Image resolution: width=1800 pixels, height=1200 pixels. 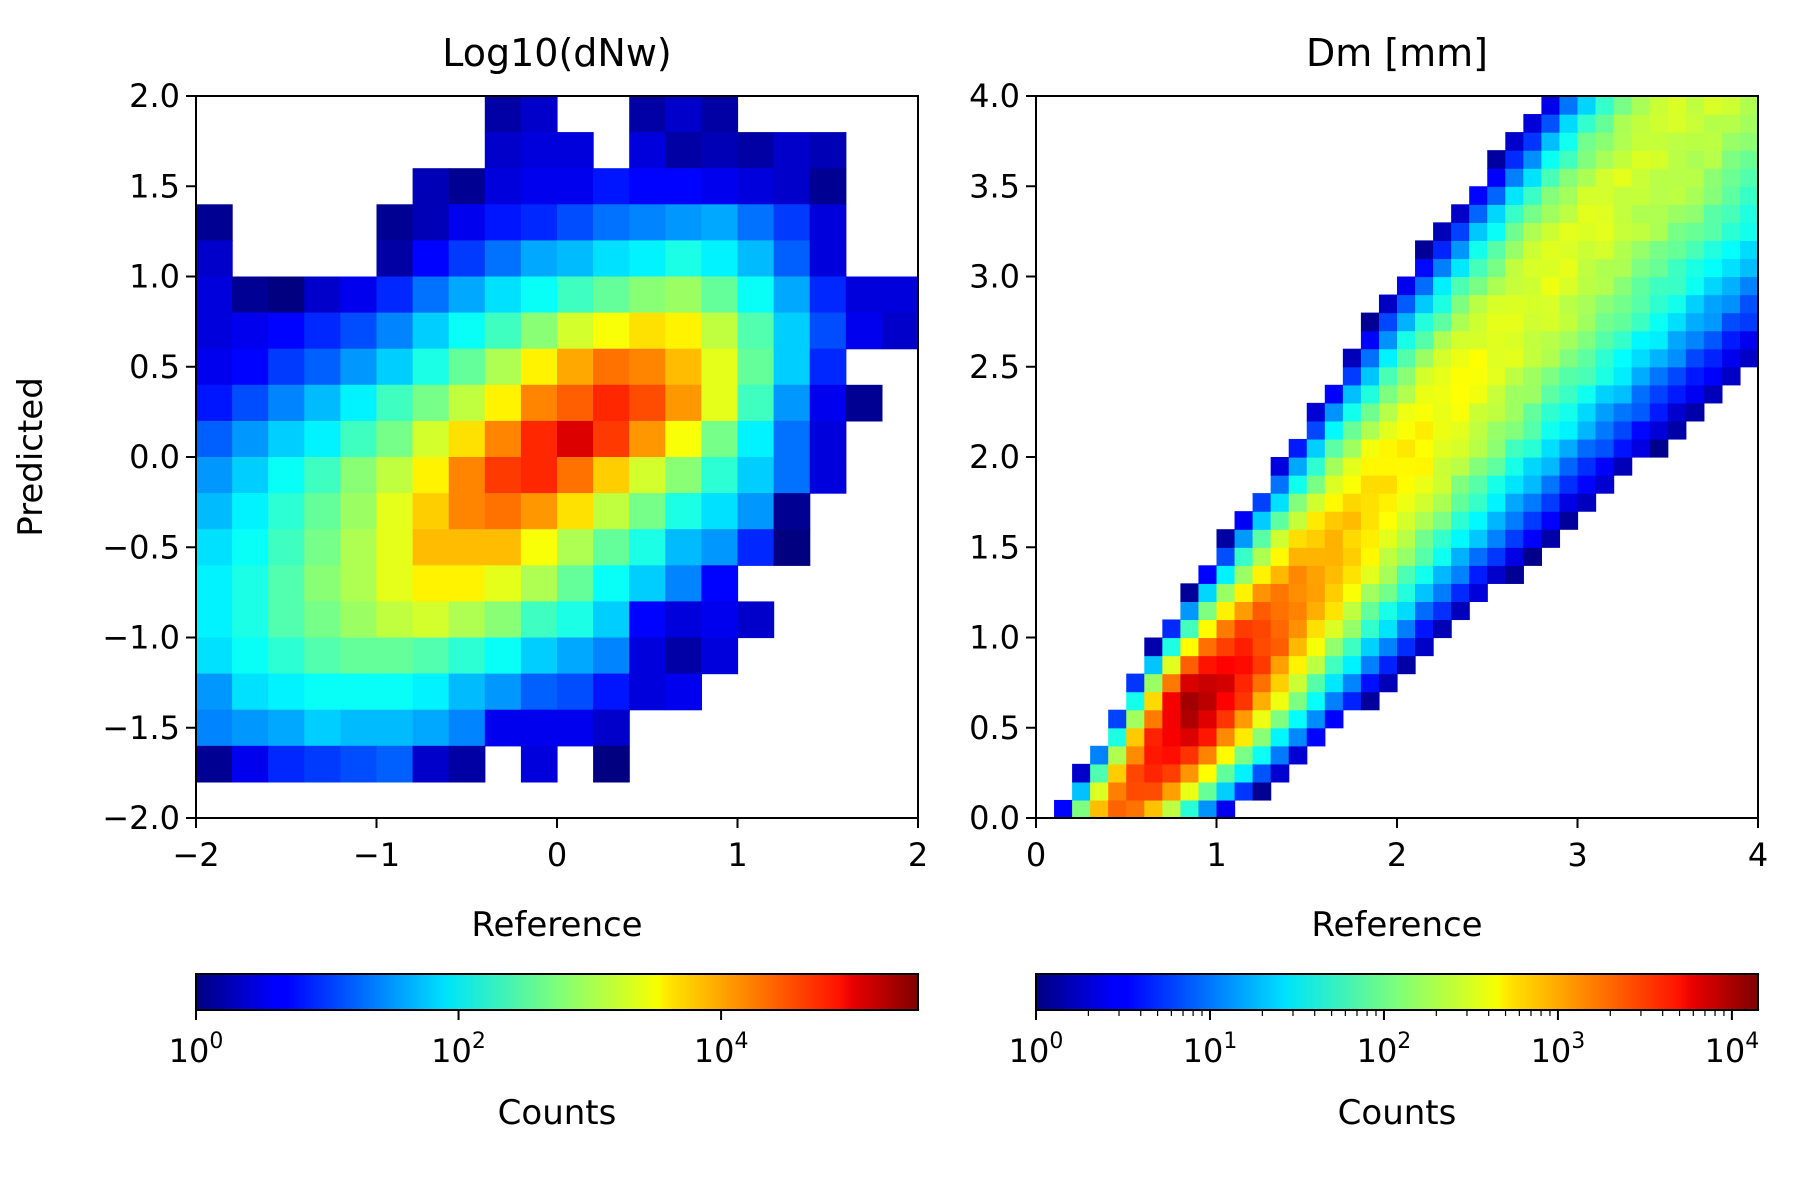 I want to click on colorbar-left-ticks: 100 102 104, so click(x=458, y=1040).